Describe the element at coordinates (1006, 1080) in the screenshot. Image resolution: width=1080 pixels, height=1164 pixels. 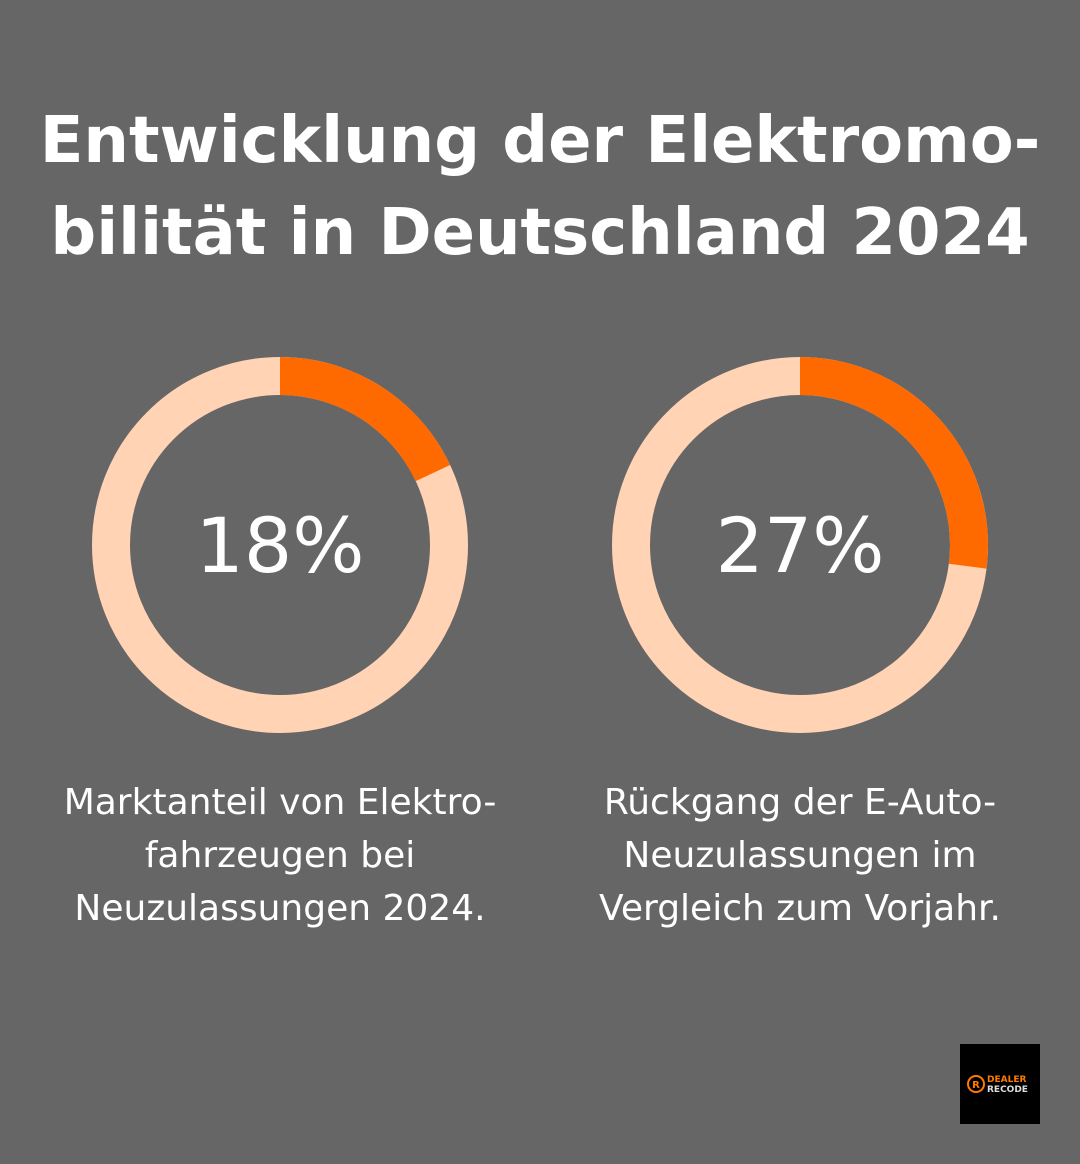
I see `logo-text-1: DEALER` at that location.